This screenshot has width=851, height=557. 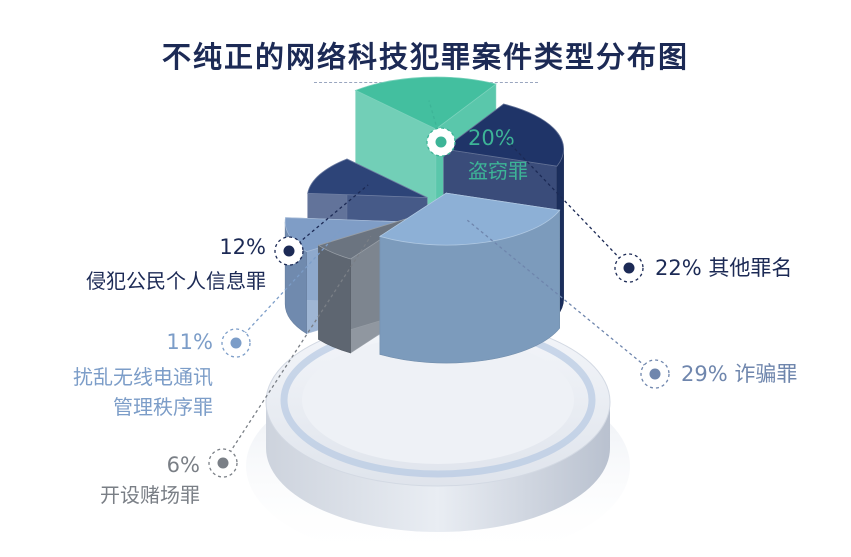 I want to click on callout-0: 20% 盗窃罪, so click(x=477, y=141).